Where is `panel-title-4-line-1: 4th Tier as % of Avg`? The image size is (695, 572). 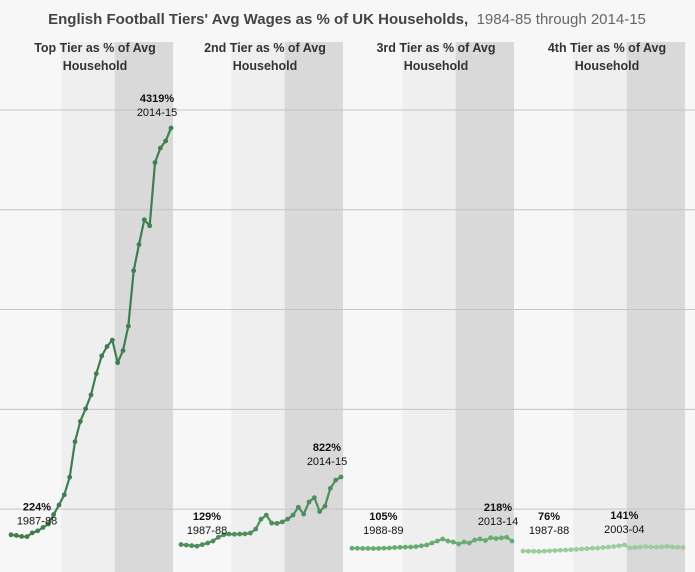 panel-title-4-line-1: 4th Tier as % of Avg is located at coordinates (607, 48).